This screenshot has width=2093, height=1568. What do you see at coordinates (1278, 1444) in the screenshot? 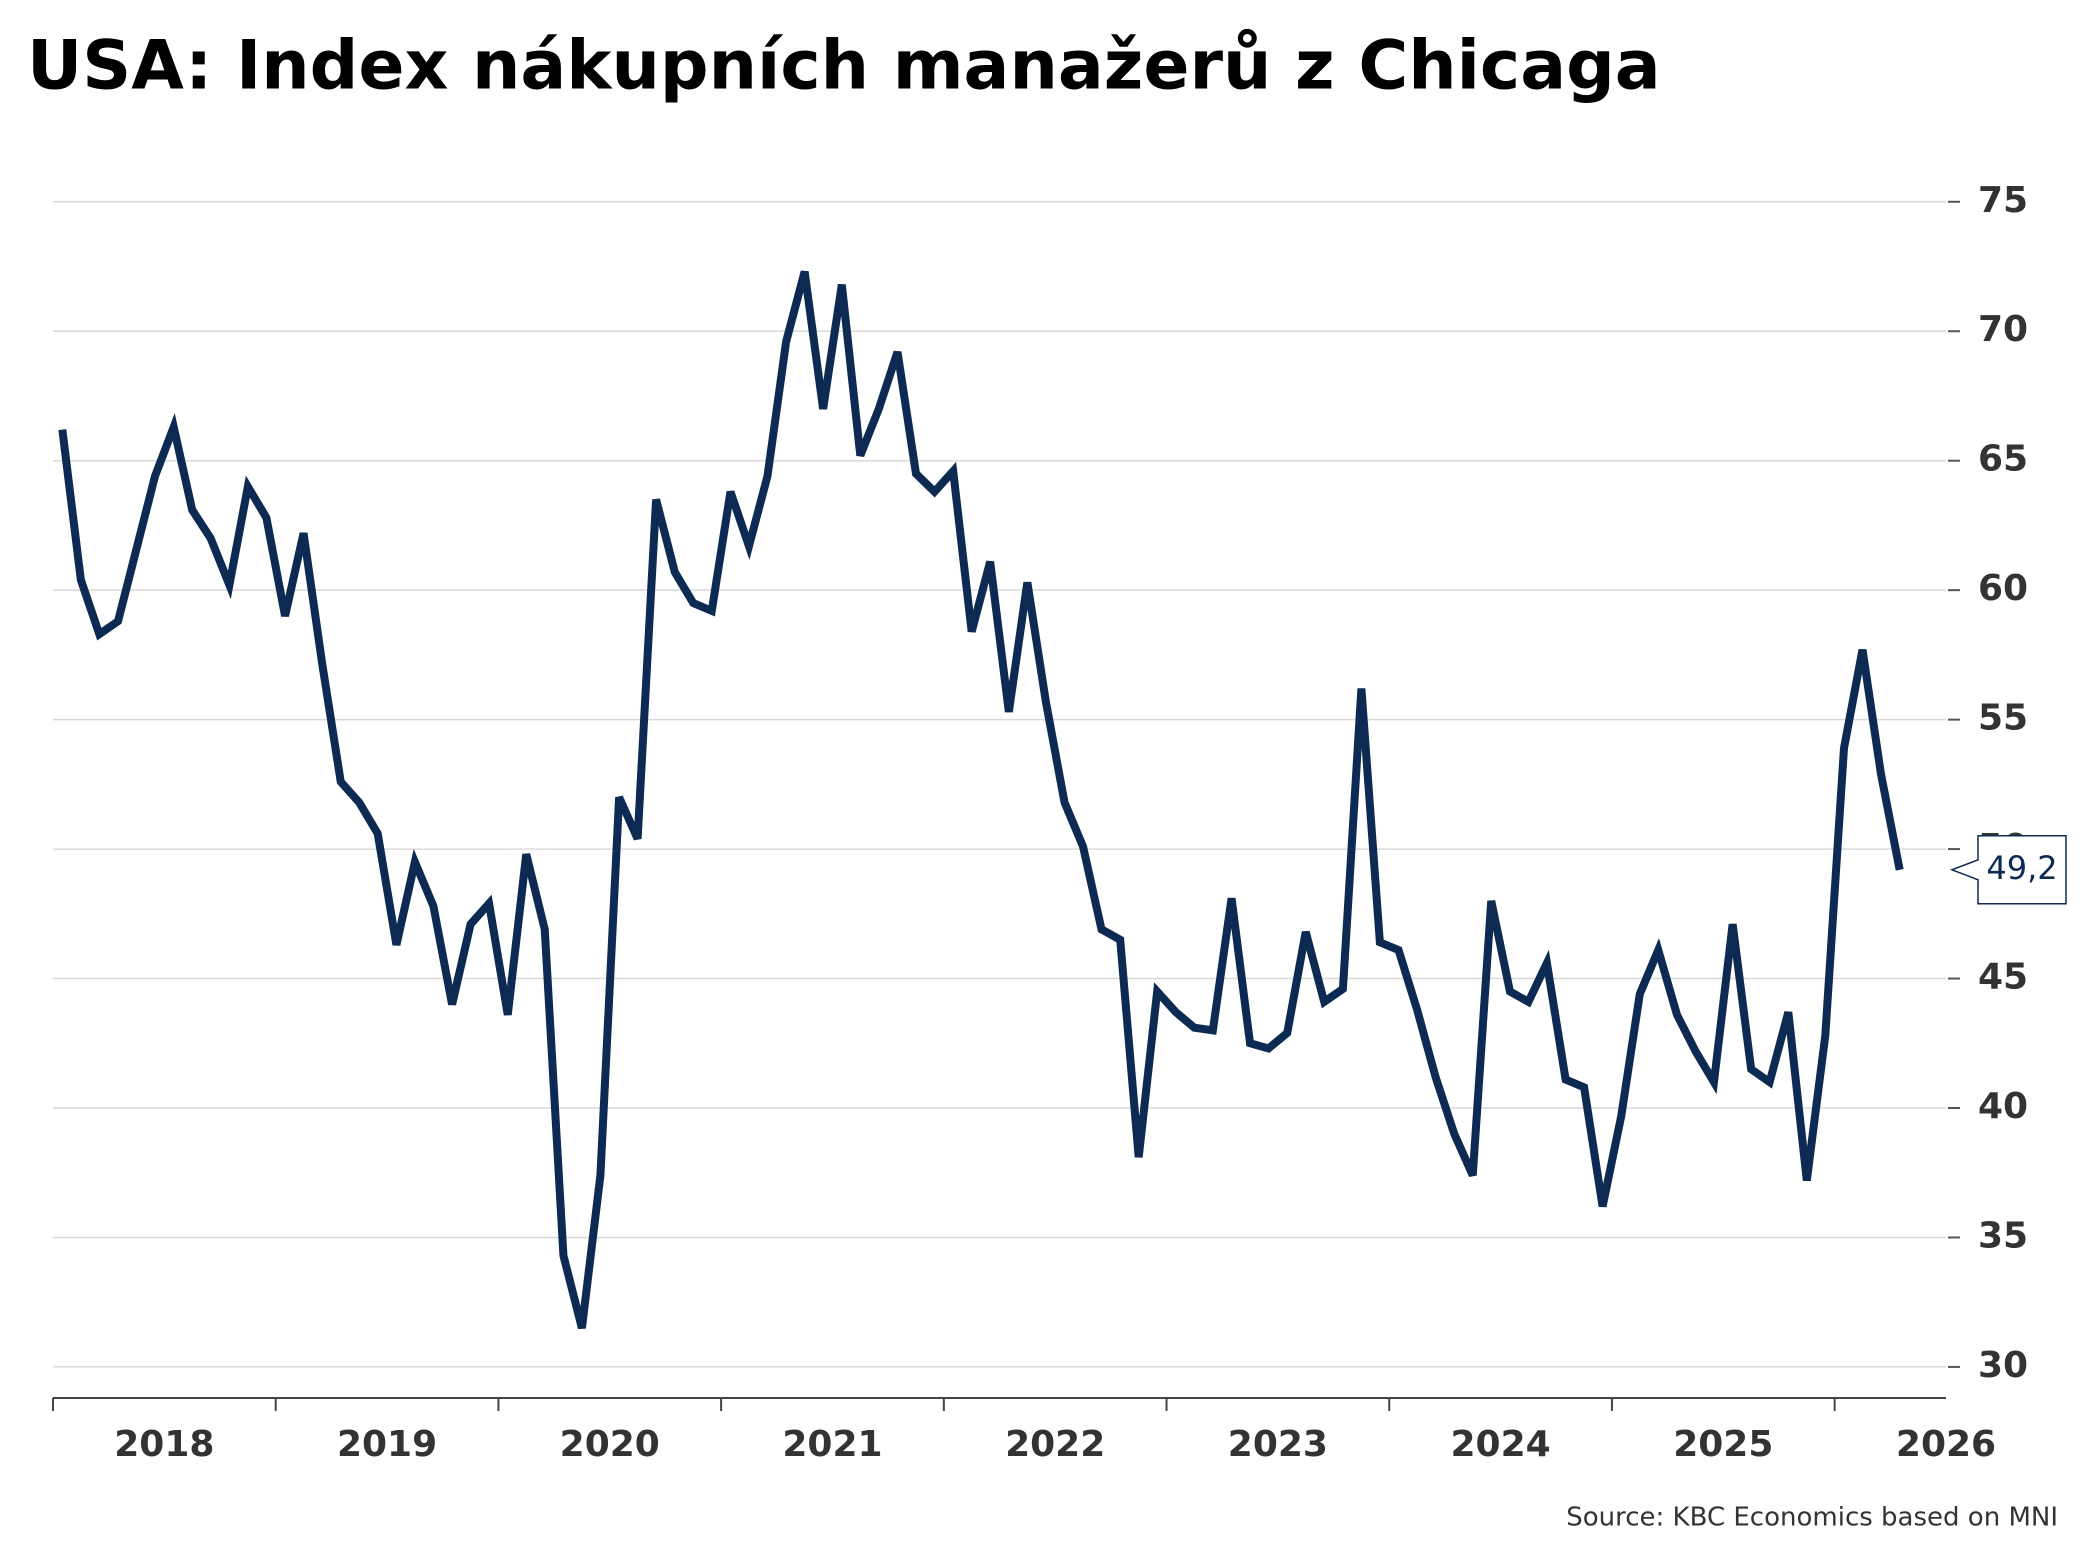
I see `x-tick-label: 2023` at bounding box center [1278, 1444].